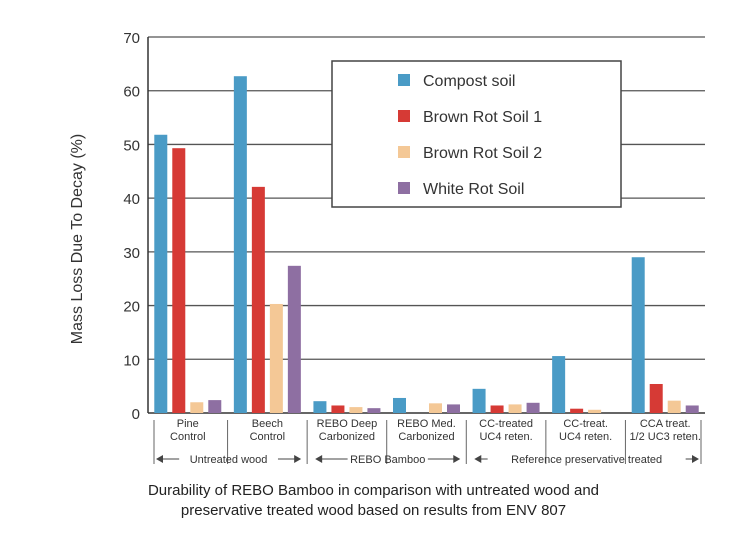 This screenshot has width=747, height=549. What do you see at coordinates (131, 307) in the screenshot?
I see `y-tick-label: 20` at bounding box center [131, 307].